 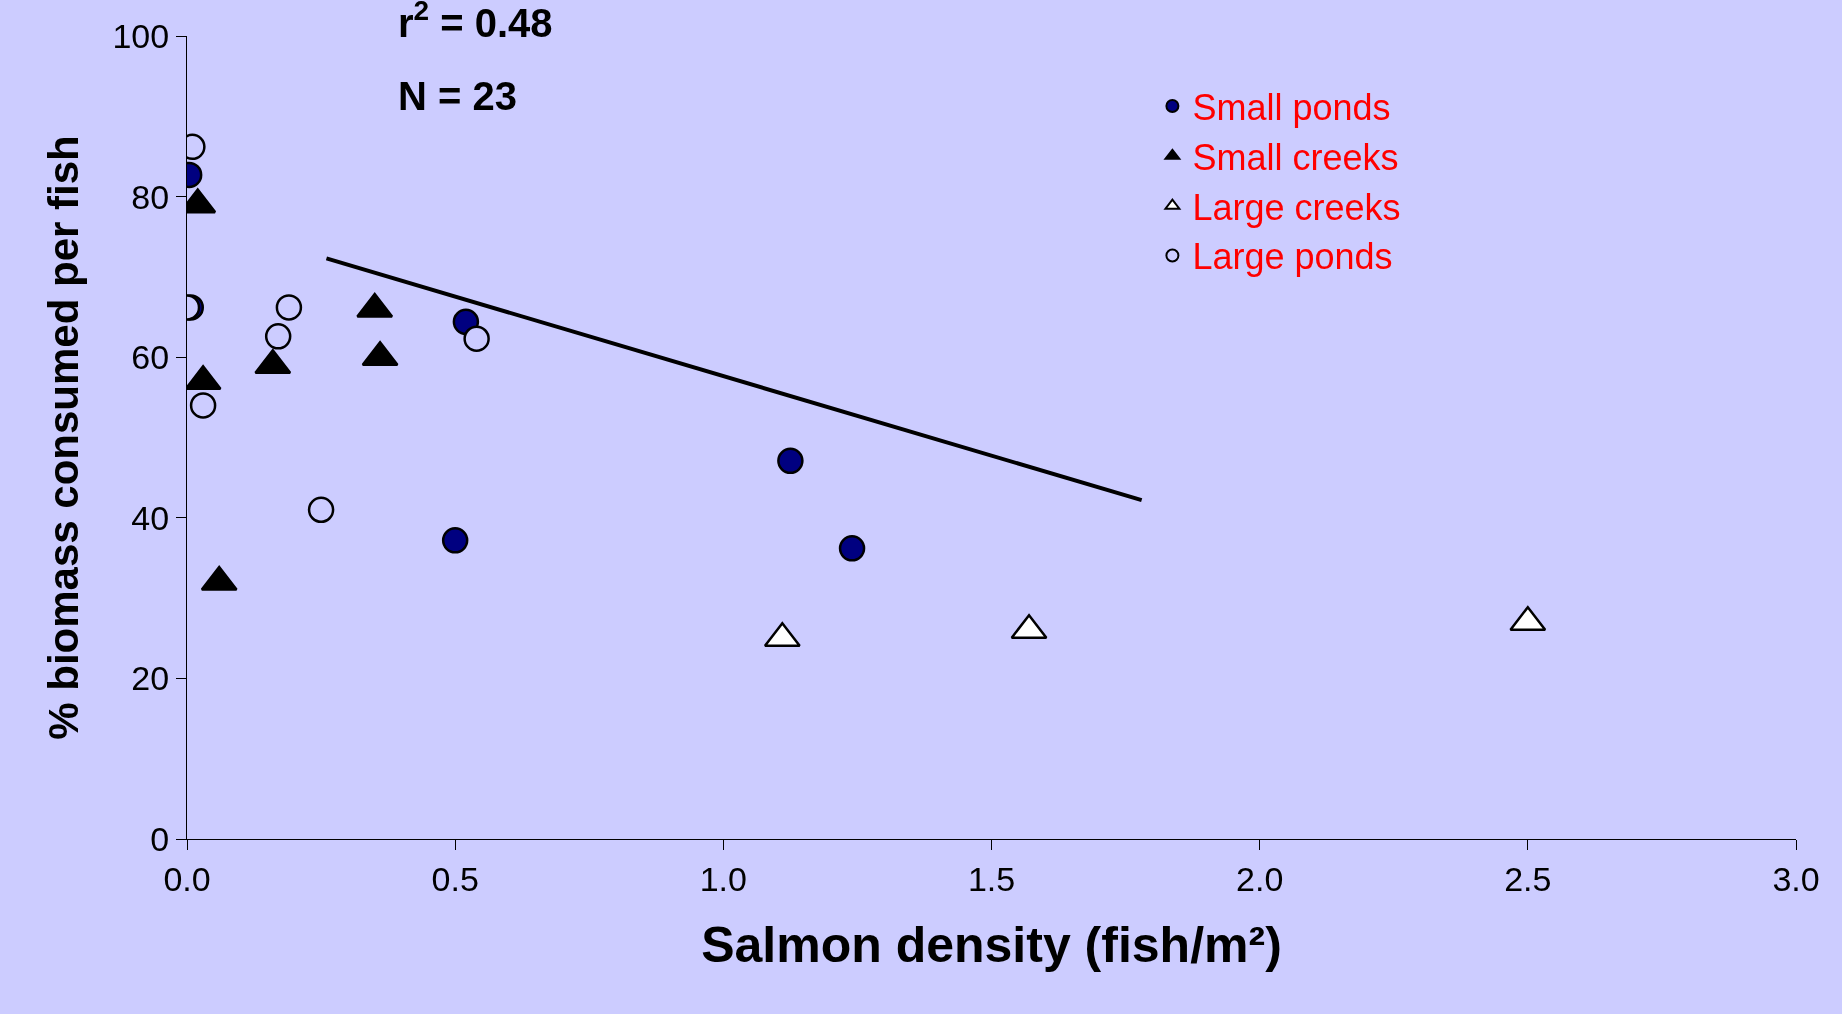 I want to click on y-tick-label: 60, so click(x=150, y=357).